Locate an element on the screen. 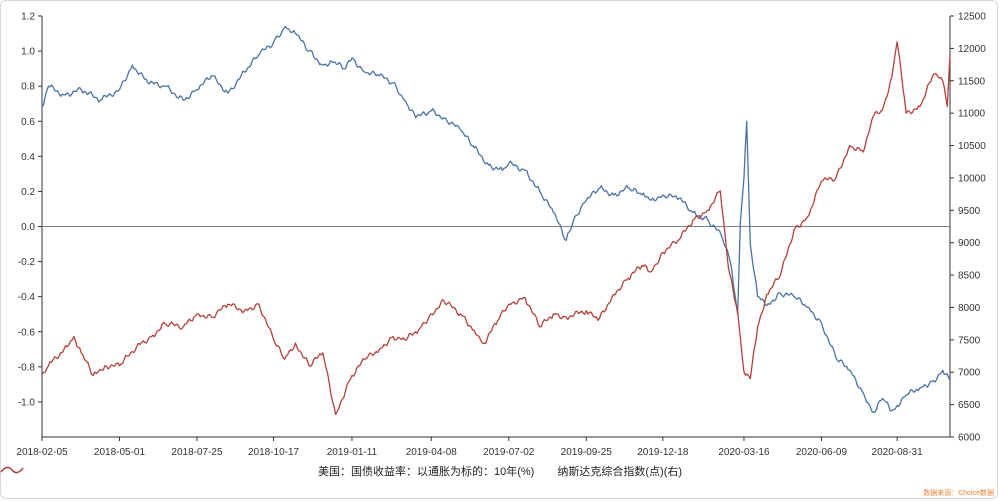 The width and height of the screenshot is (1000, 501). left-tick-label: 0.0 is located at coordinates (28, 227).